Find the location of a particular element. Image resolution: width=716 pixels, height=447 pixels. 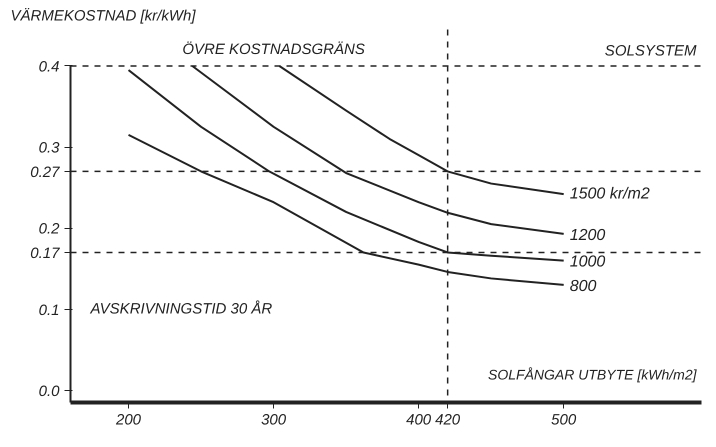

annotation: SOLSYSTEM is located at coordinates (651, 51).